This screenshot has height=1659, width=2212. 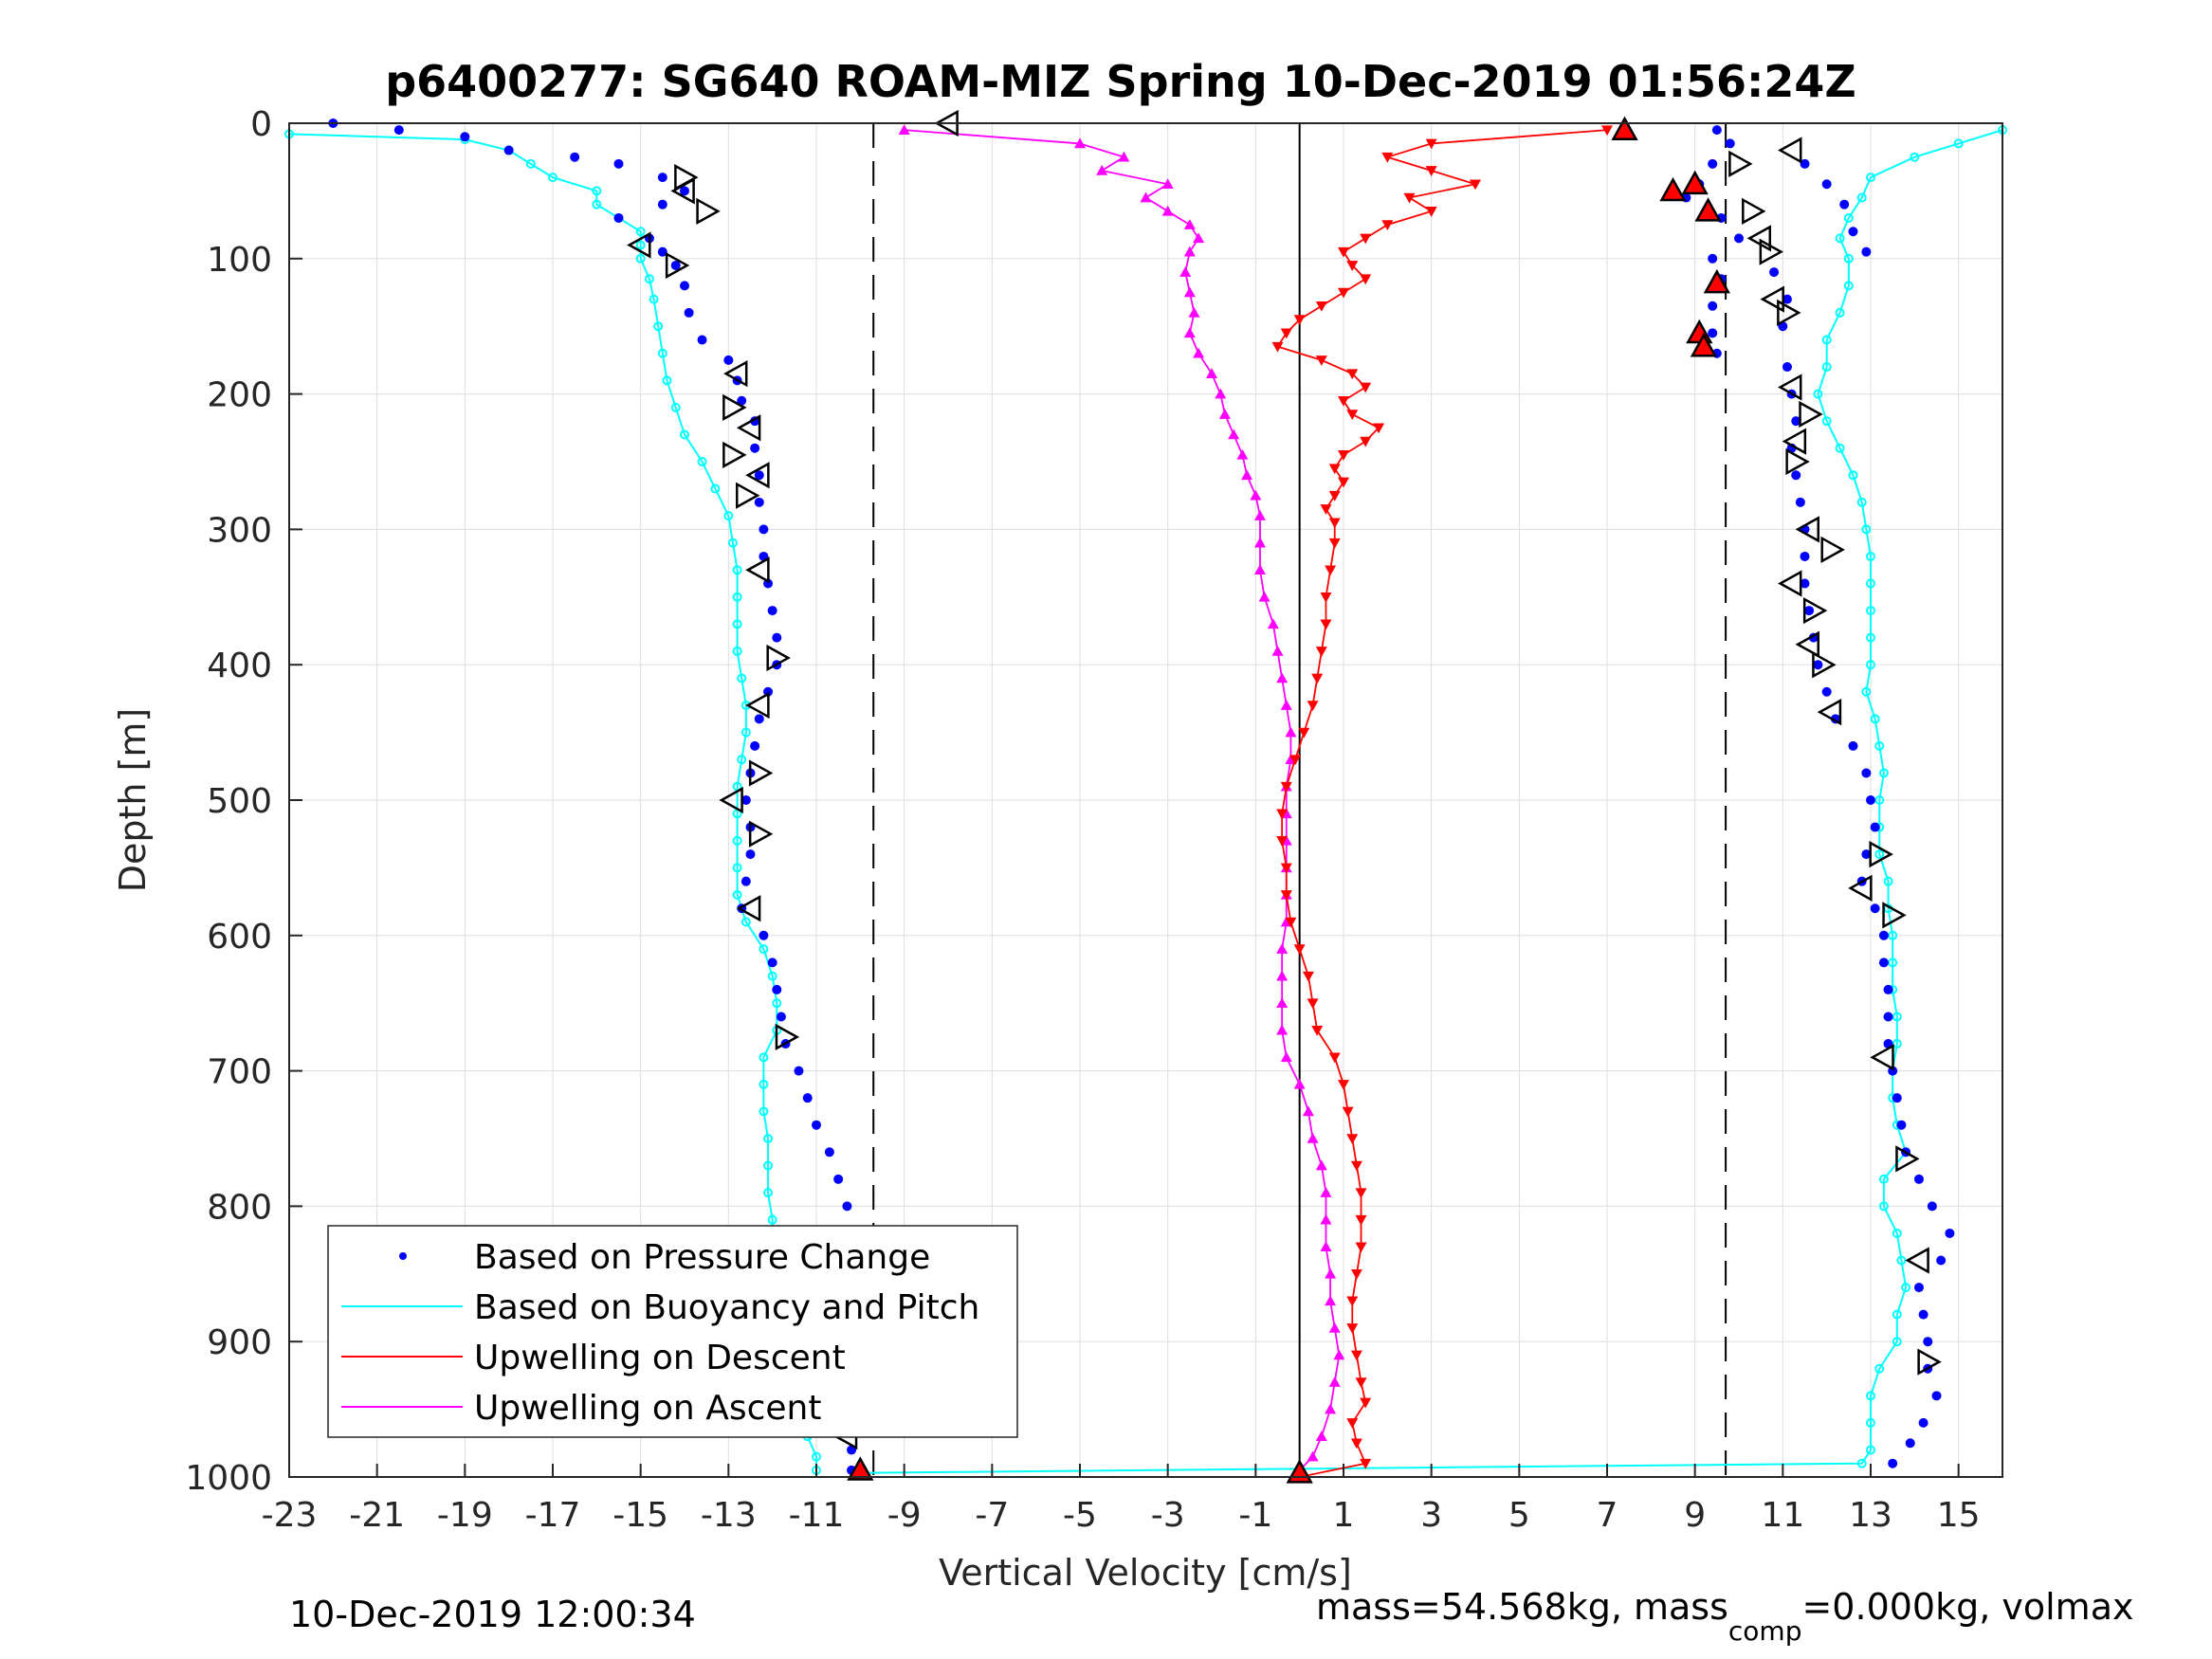 What do you see at coordinates (817, 1515) in the screenshot?
I see `x-tick-label: -11` at bounding box center [817, 1515].